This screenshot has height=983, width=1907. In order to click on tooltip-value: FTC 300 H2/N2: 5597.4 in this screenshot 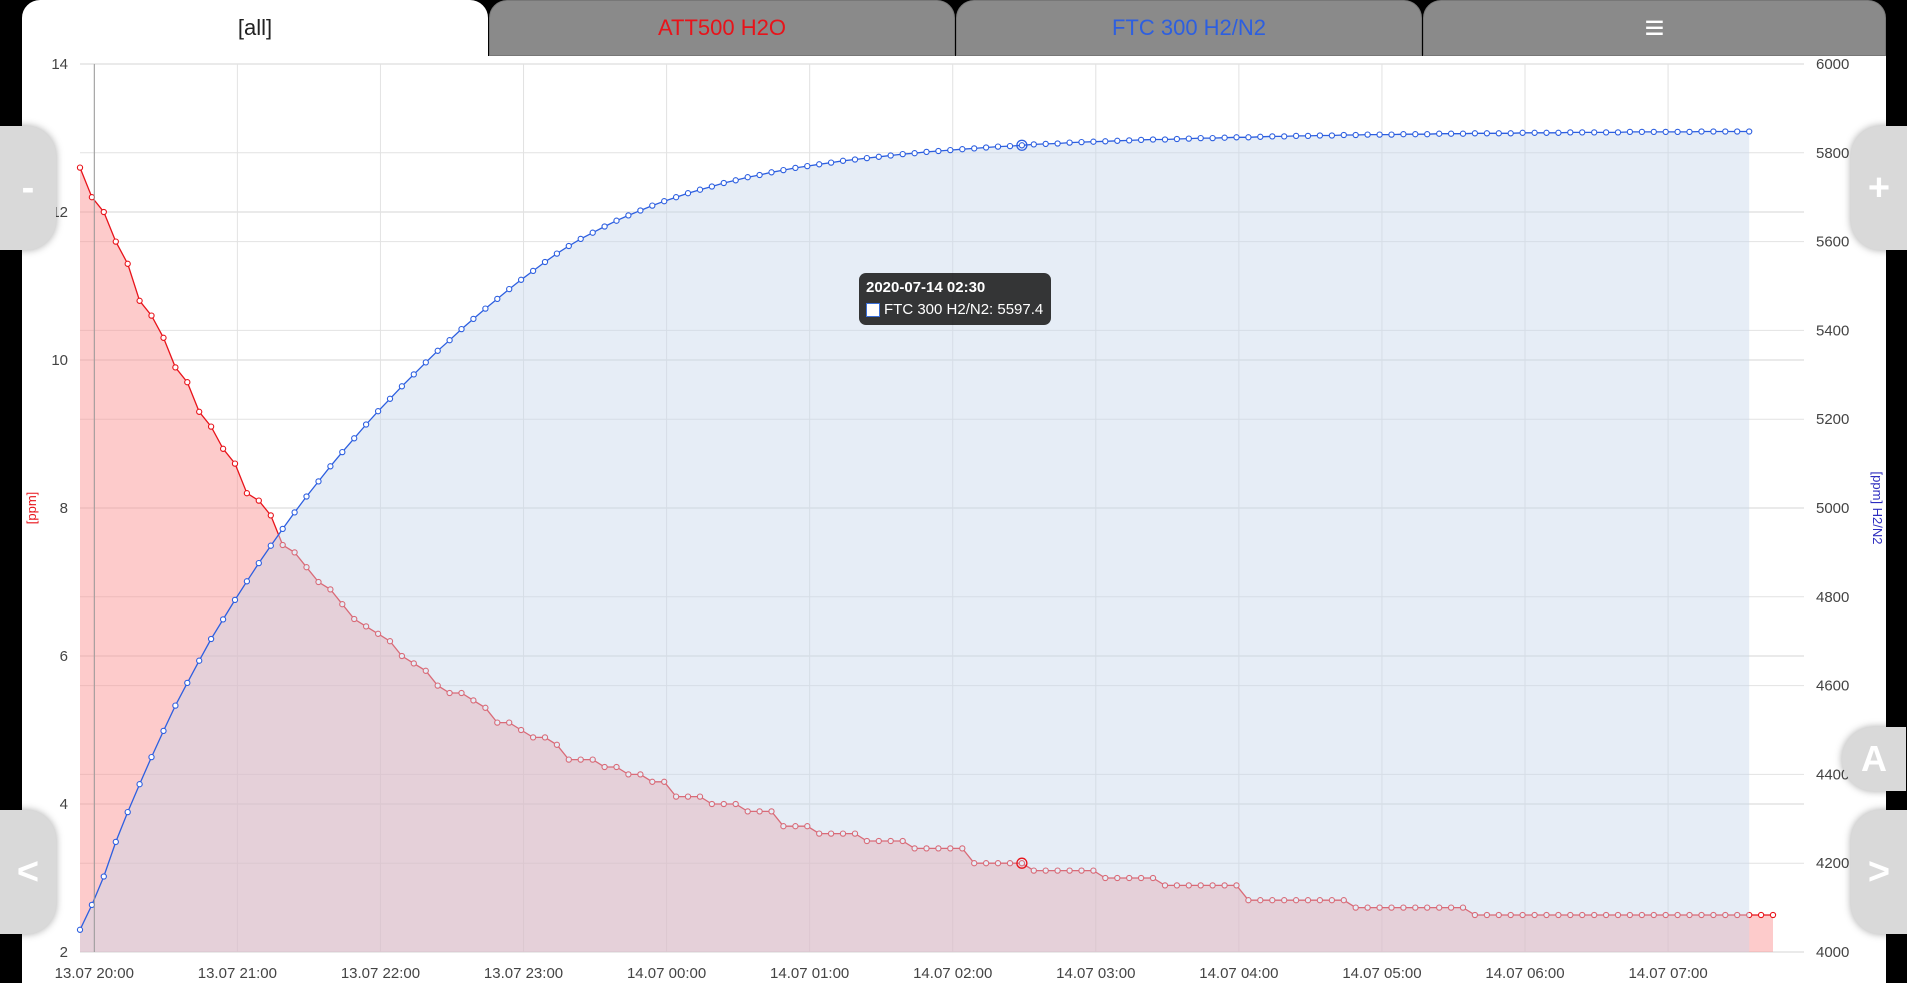, I will do `click(964, 309)`.